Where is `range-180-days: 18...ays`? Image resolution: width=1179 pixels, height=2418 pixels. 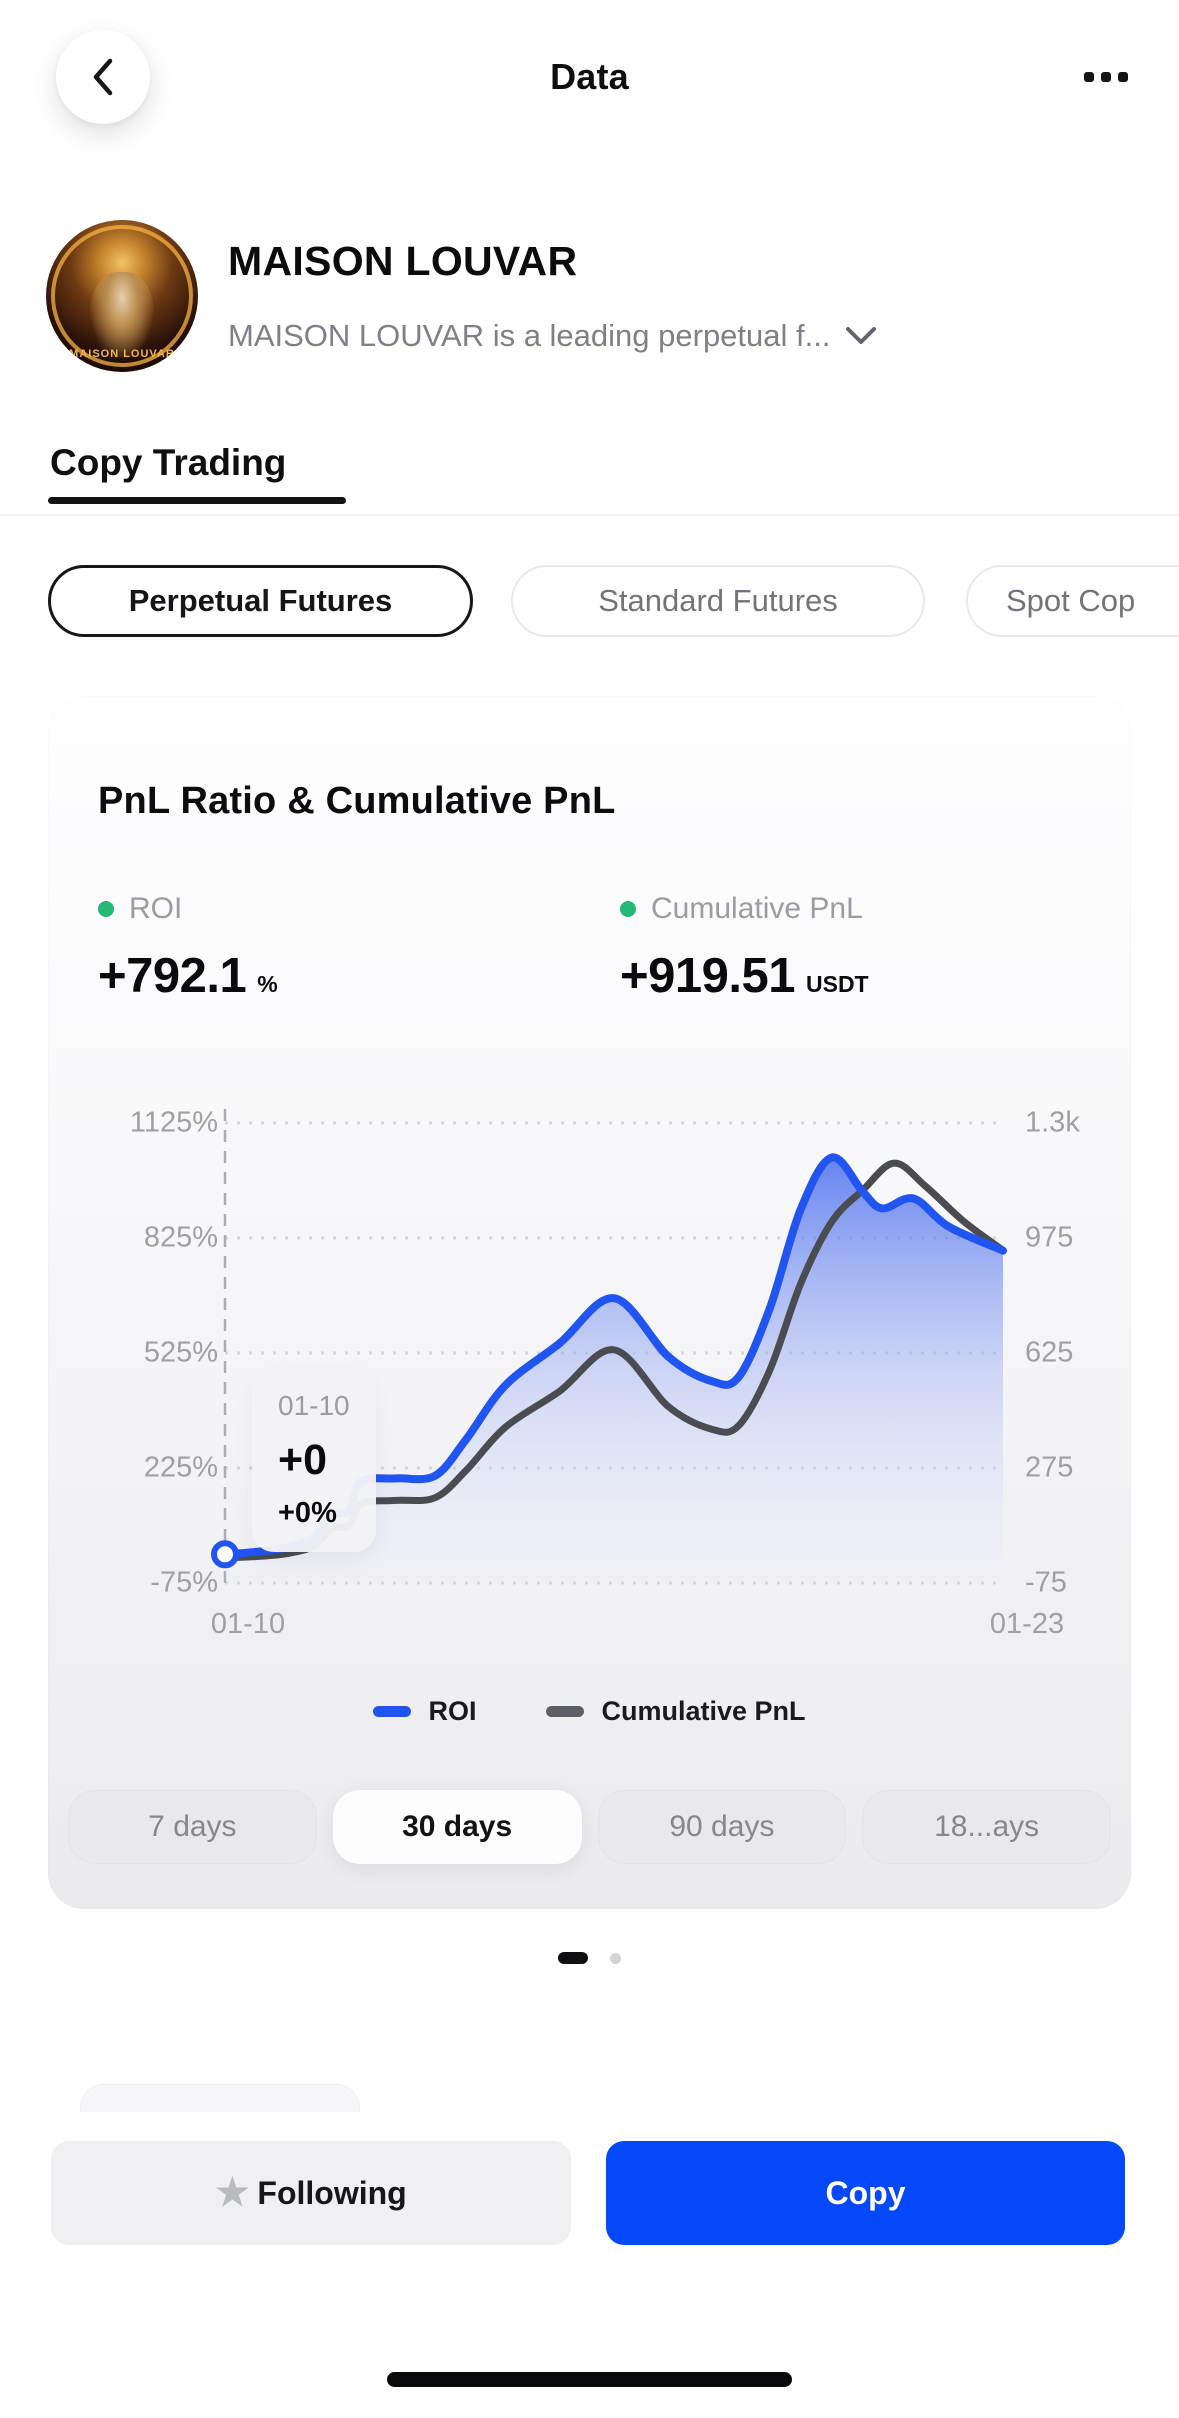 range-180-days: 18...ays is located at coordinates (986, 1827).